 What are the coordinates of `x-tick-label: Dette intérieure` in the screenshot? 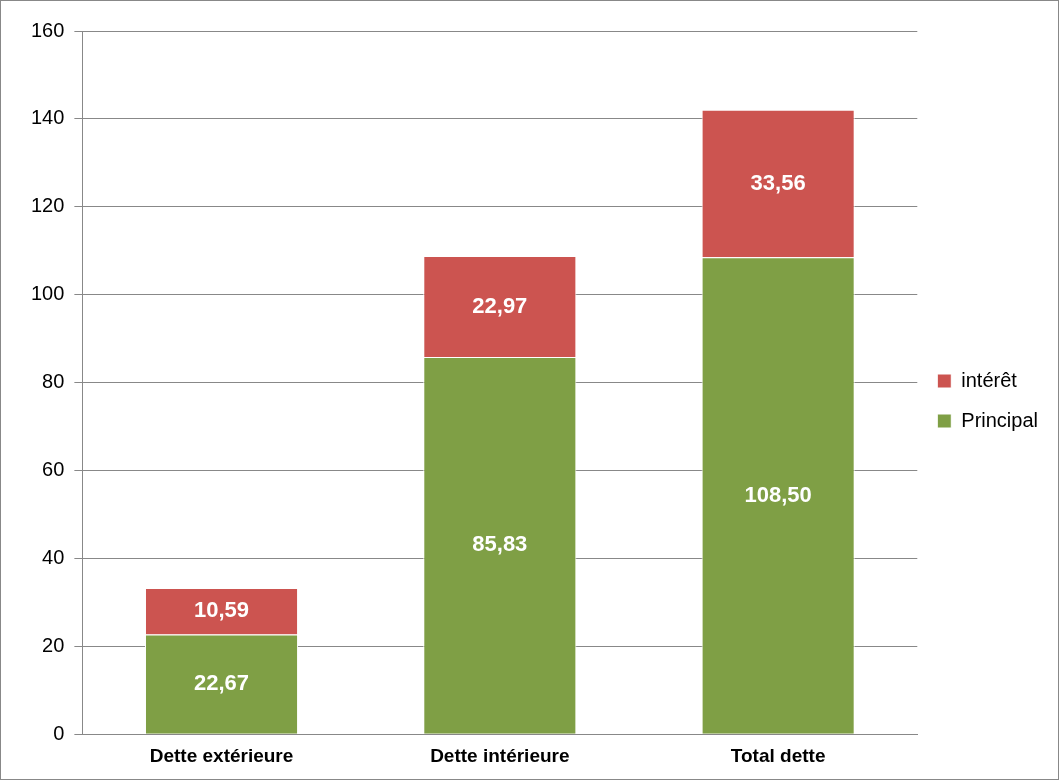 It's located at (500, 755).